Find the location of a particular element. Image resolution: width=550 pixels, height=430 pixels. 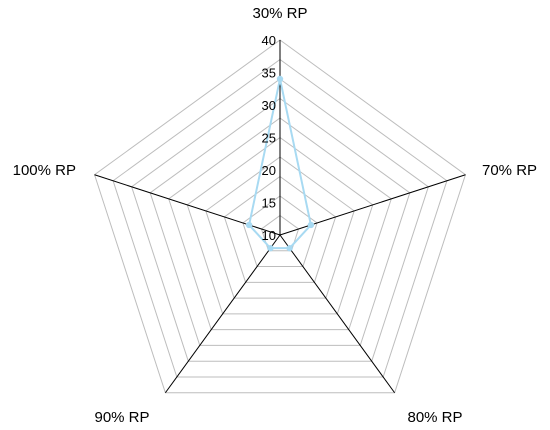

tick-label: 10 is located at coordinates (269, 235).